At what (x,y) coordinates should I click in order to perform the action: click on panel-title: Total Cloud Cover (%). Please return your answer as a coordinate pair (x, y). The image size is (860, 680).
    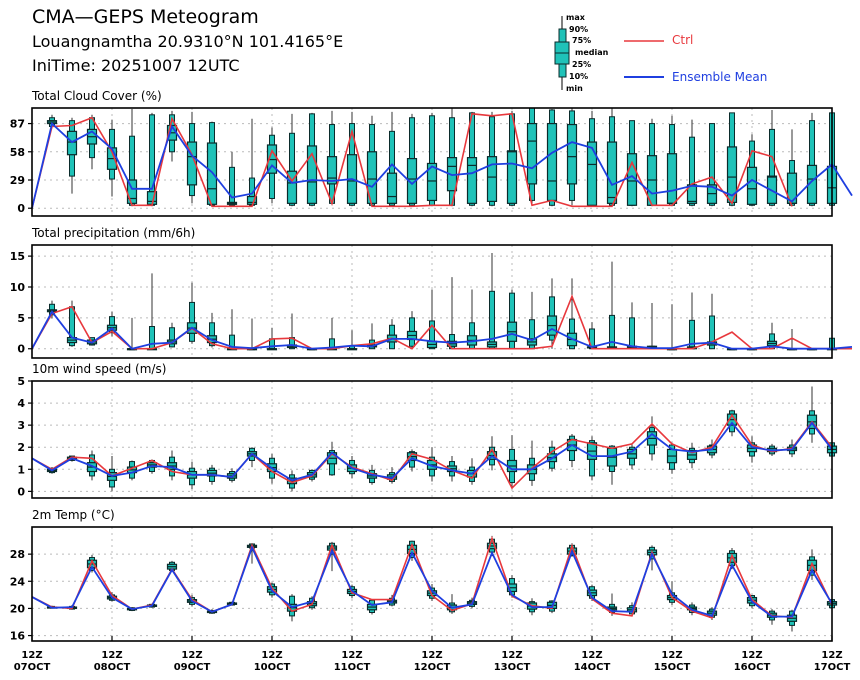
    Looking at the image, I should click on (96, 96).